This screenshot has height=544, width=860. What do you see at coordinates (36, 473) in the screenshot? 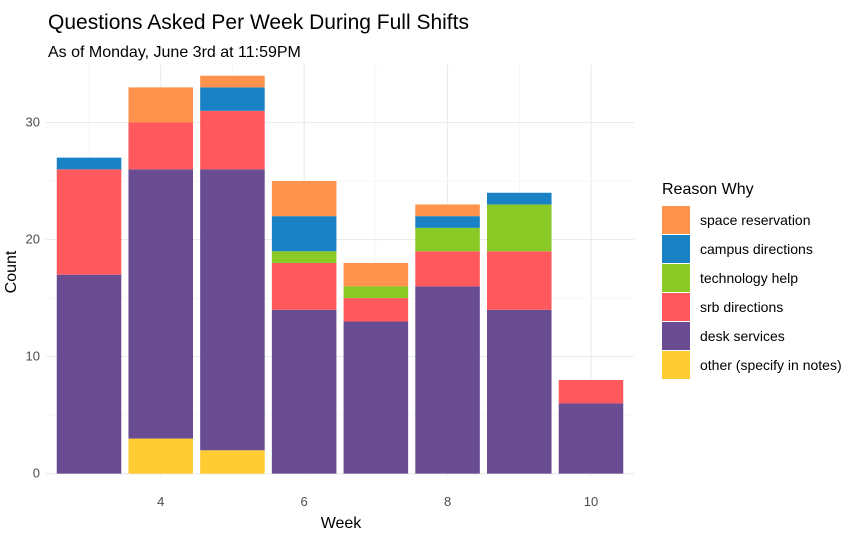
I see `y-tick-label: 0` at bounding box center [36, 473].